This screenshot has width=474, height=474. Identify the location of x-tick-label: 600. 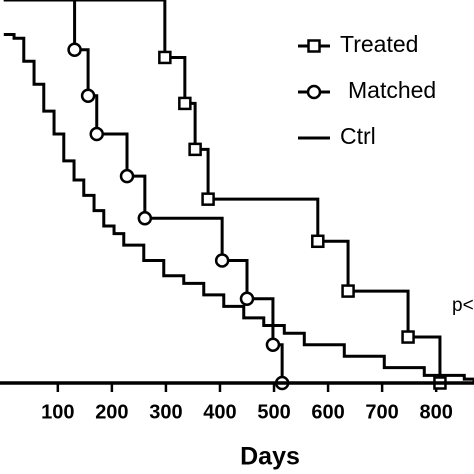
(327, 412).